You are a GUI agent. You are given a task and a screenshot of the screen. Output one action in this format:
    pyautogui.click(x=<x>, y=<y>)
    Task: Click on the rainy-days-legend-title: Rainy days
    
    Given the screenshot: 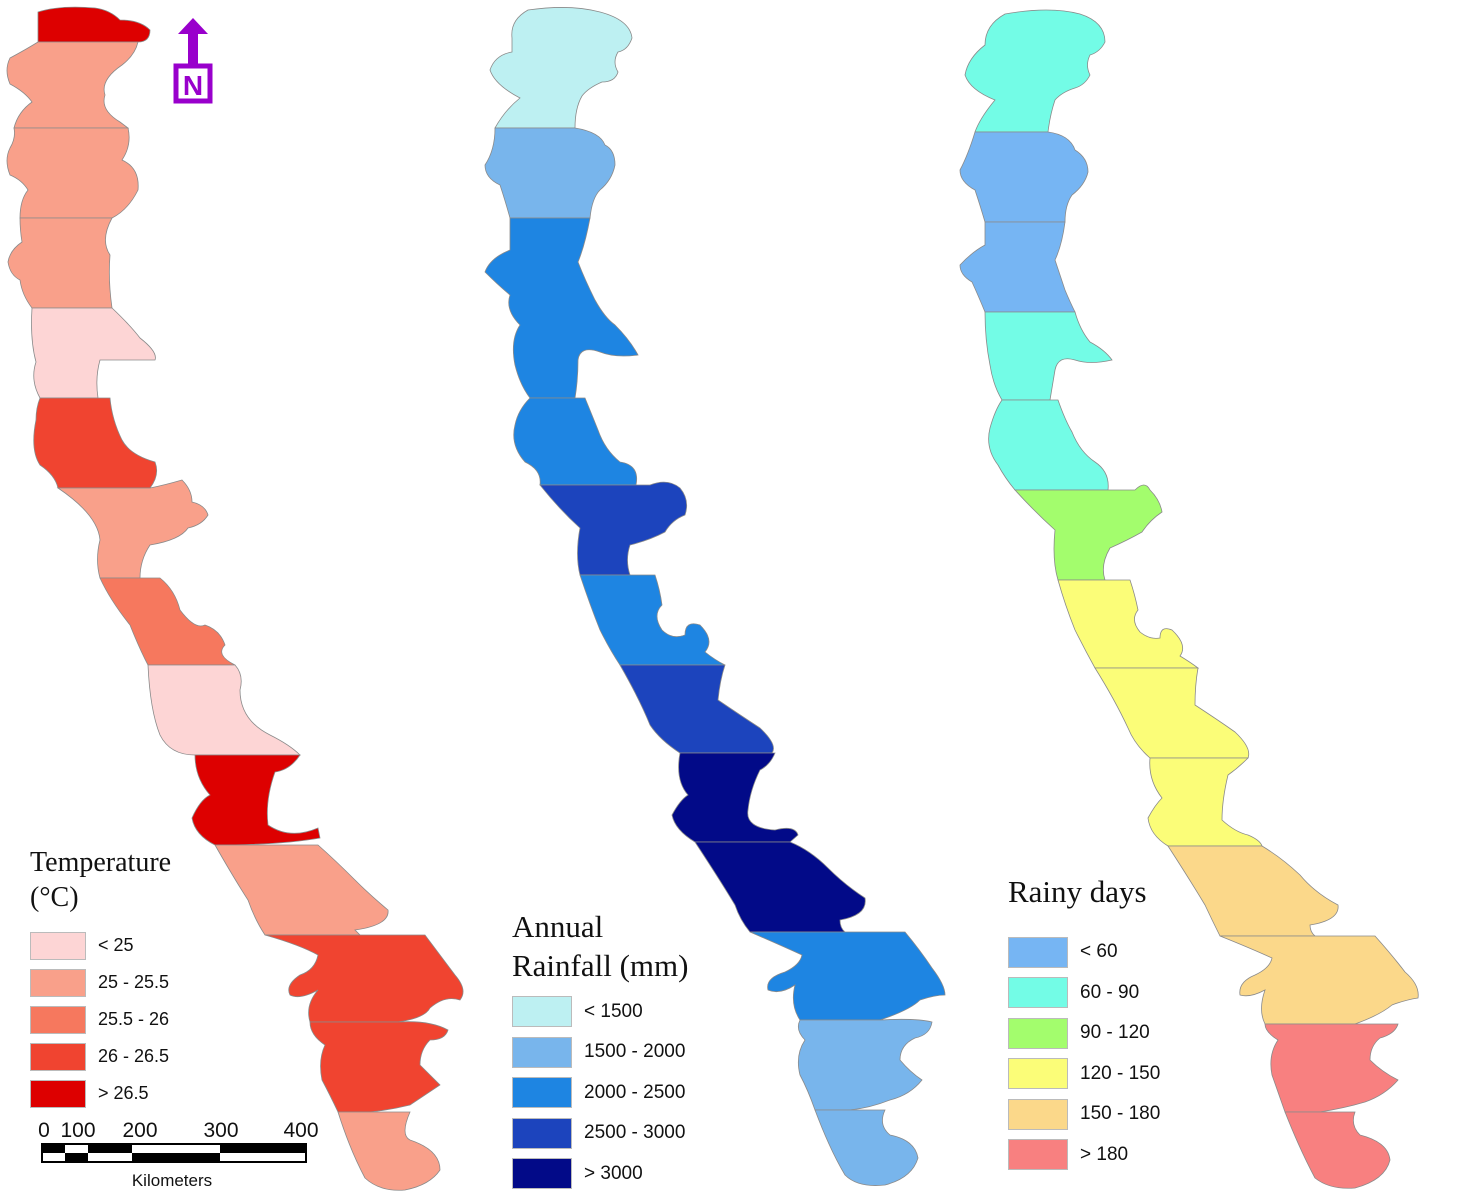 What is the action you would take?
    pyautogui.click(x=1118, y=892)
    